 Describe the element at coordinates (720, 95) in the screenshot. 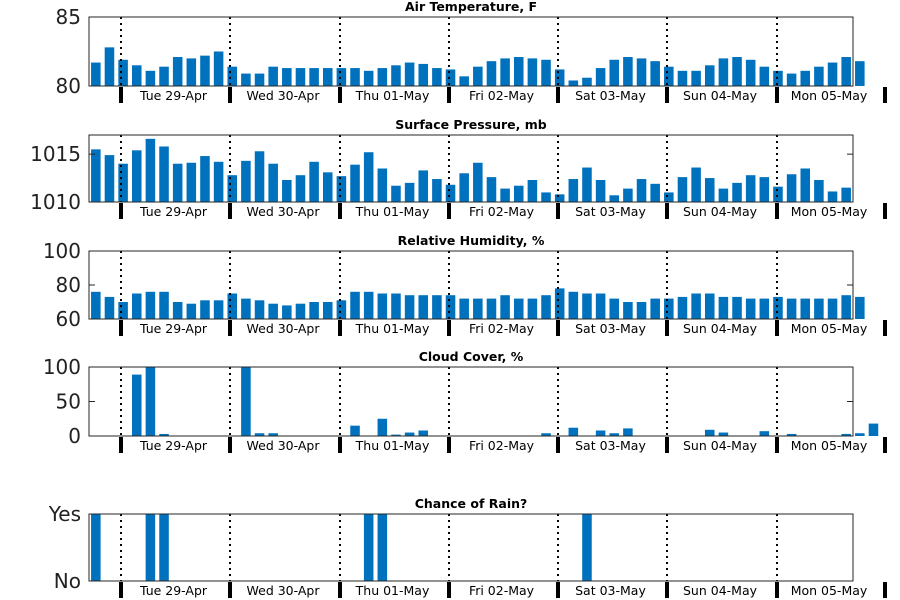

I see `day-label: Sun 04-May` at that location.